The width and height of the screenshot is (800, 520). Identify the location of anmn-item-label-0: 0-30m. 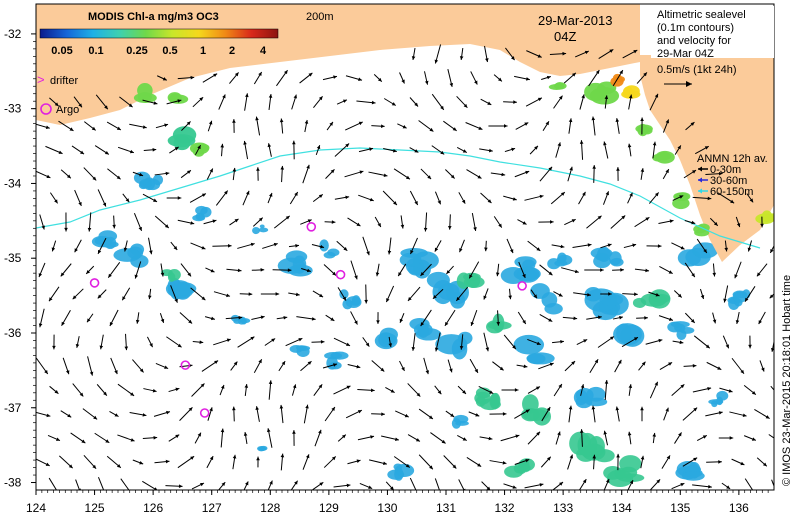
(725, 170).